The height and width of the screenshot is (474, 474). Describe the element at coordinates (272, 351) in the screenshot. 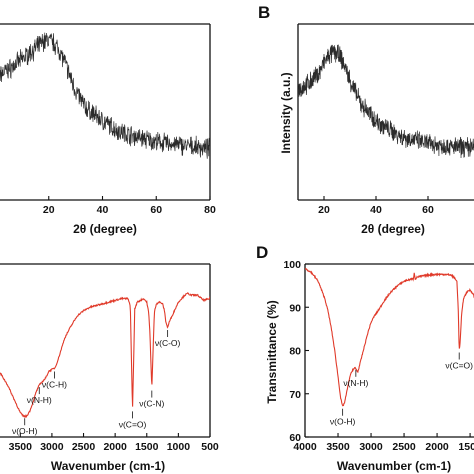

I see `y-axis-label-d: Transmittance (%)` at that location.